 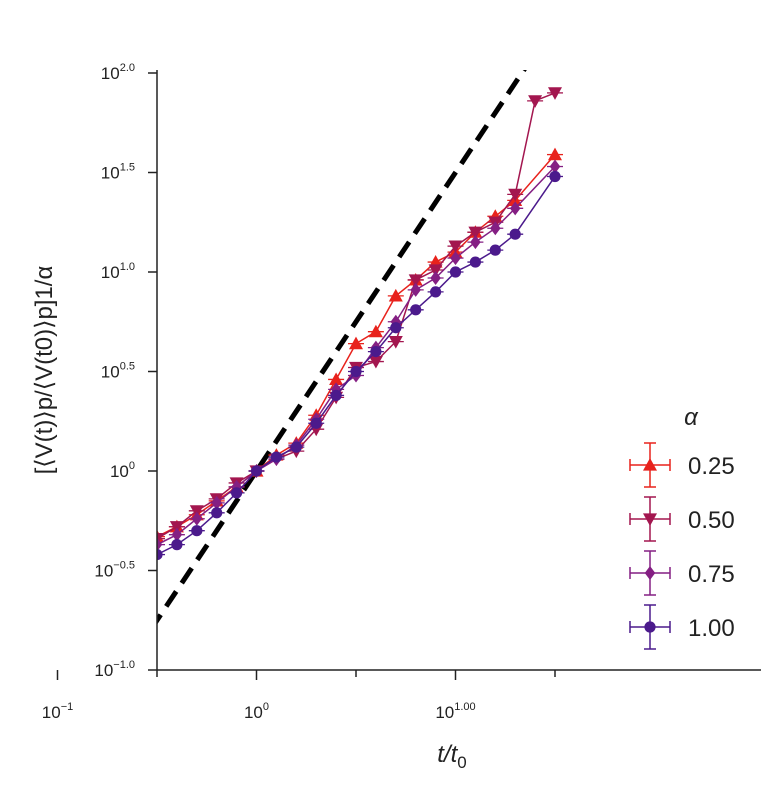 I want to click on y-tick-label-exp: 2.0, so click(x=127, y=68).